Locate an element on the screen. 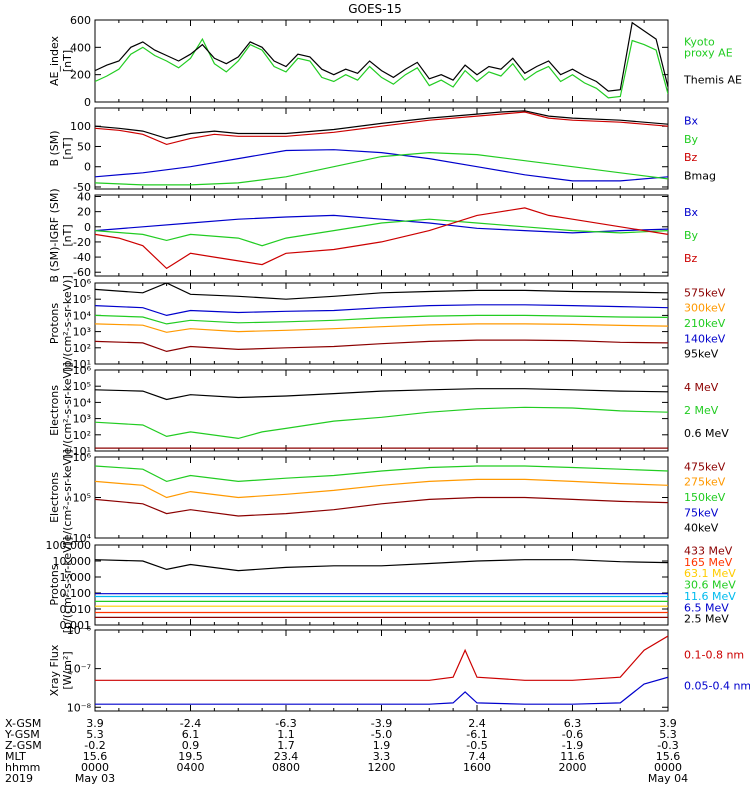  legend-label-210kev: 210keV is located at coordinates (705, 323).